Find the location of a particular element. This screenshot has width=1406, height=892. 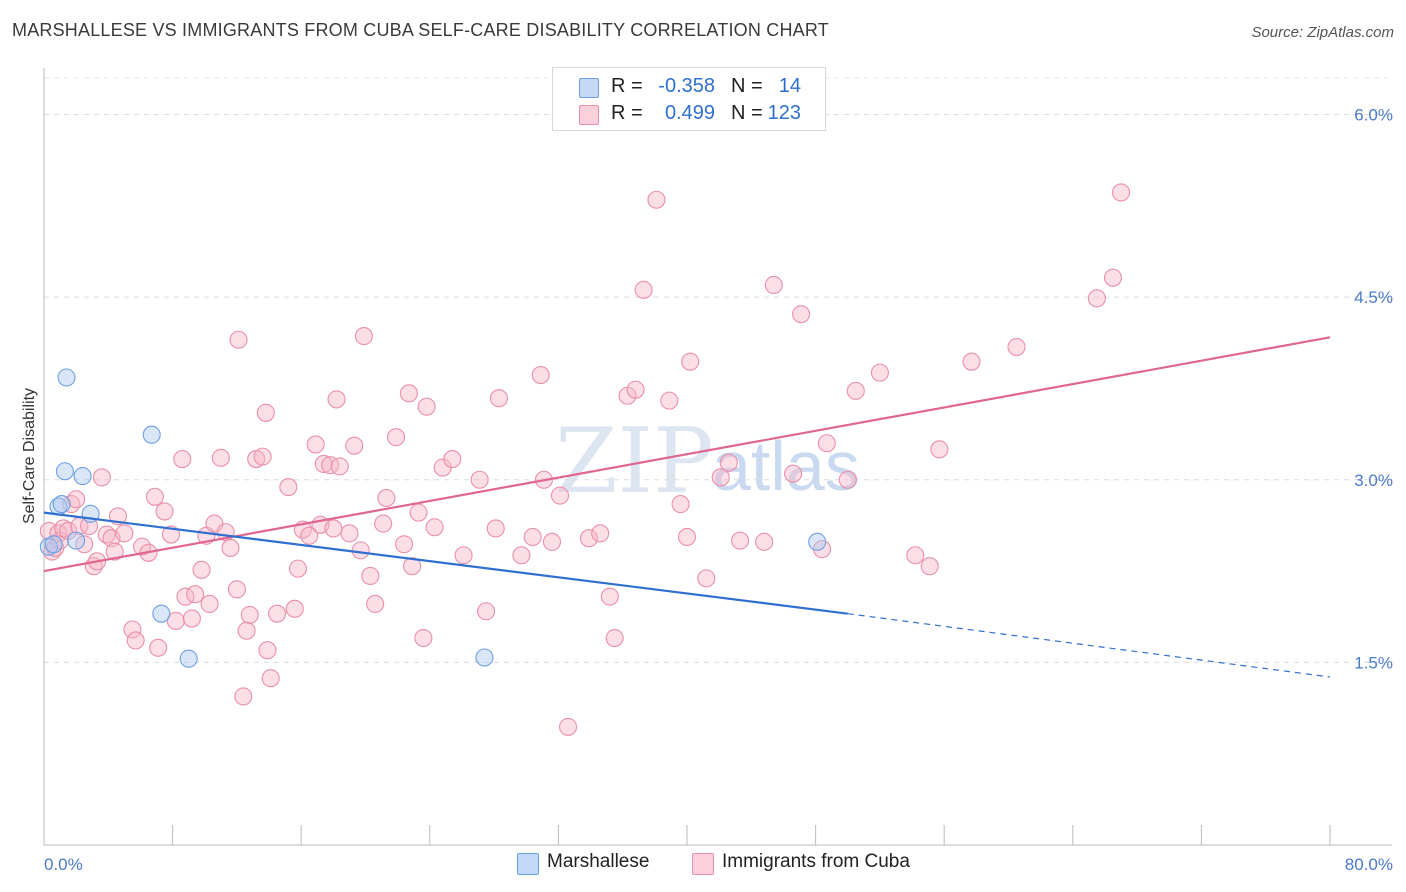

legend-r-value: 0.499 is located at coordinates (689, 113).